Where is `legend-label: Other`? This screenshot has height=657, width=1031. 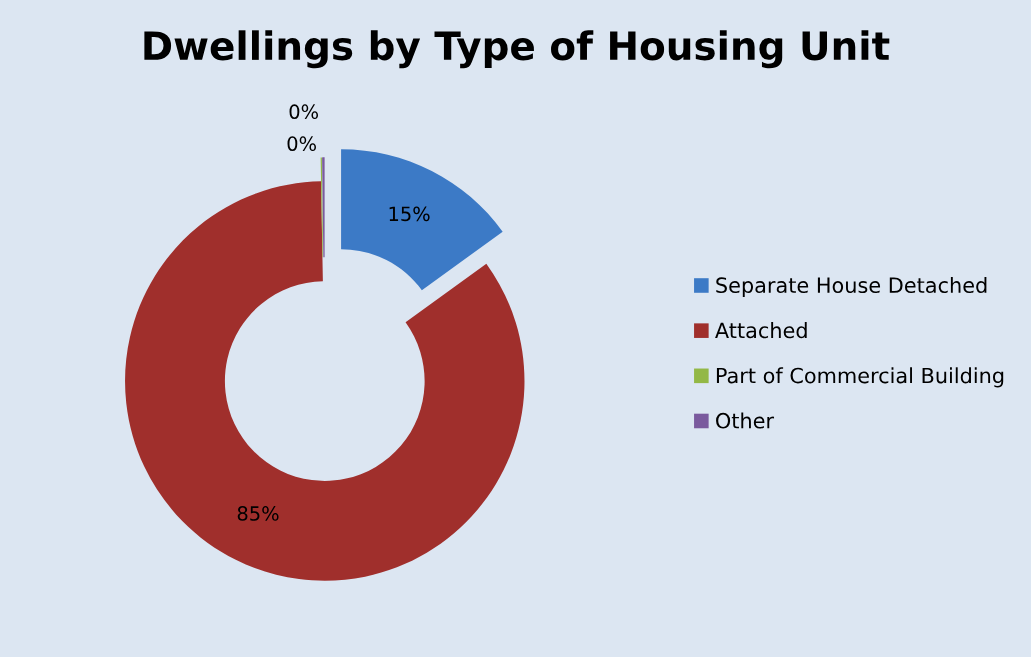
legend-label: Other is located at coordinates (745, 420).